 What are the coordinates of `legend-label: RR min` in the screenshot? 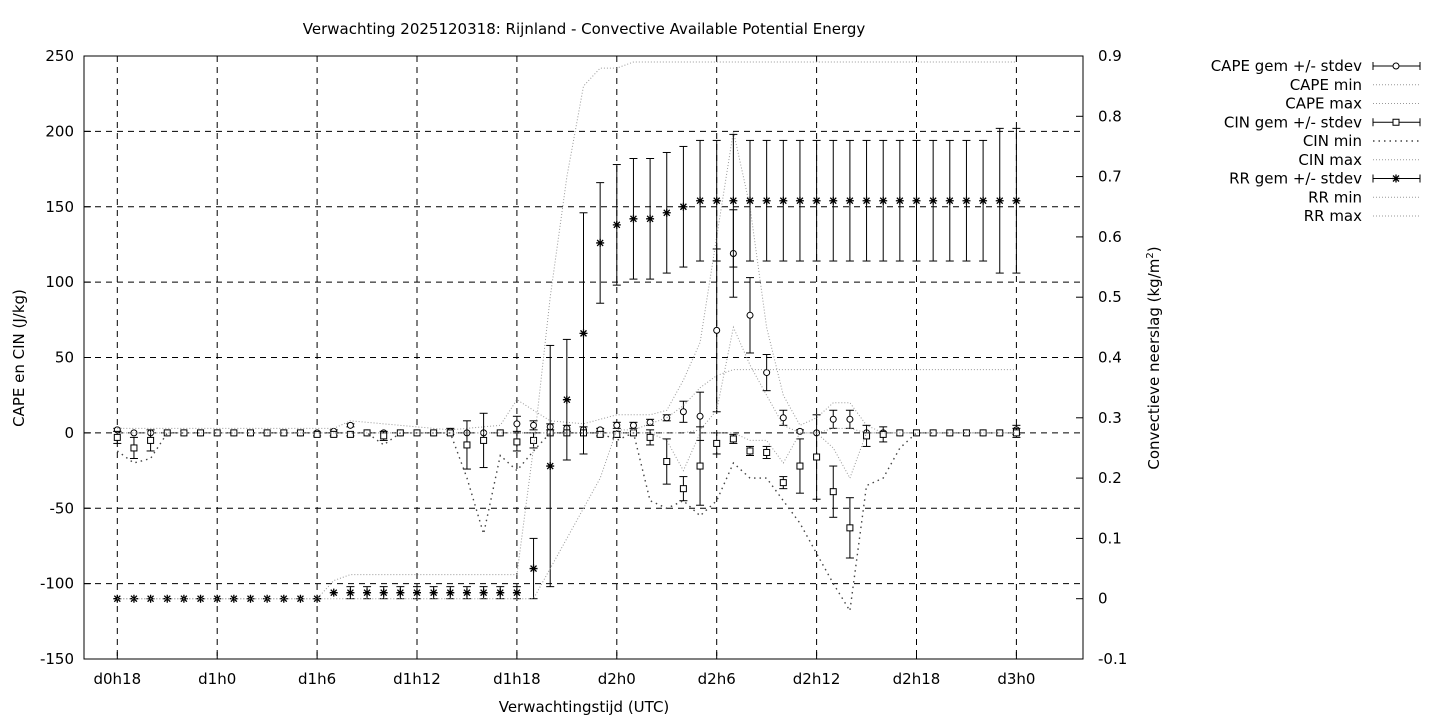 It's located at (1335, 197).